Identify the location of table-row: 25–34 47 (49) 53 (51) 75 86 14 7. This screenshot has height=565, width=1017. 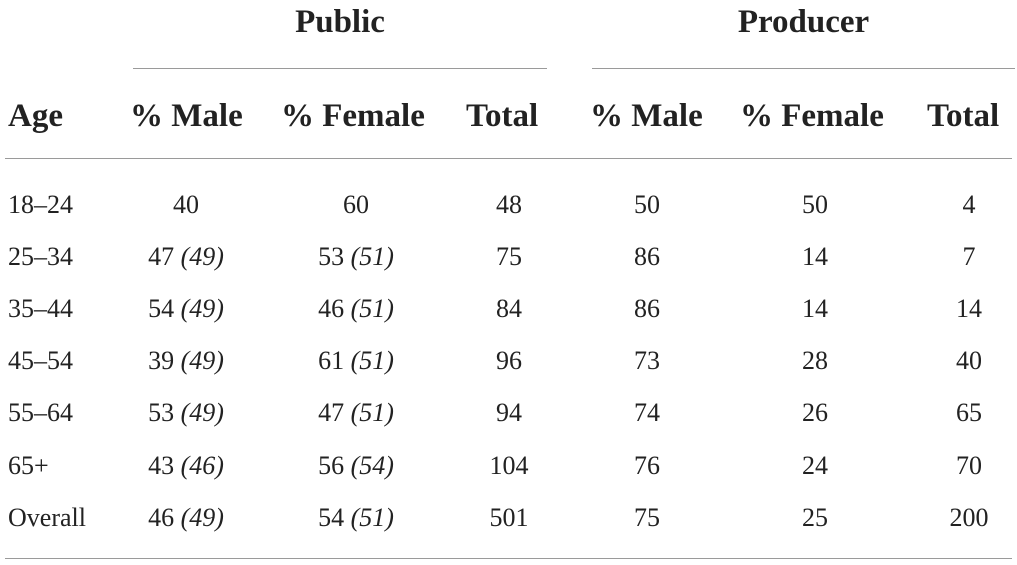
(508, 257).